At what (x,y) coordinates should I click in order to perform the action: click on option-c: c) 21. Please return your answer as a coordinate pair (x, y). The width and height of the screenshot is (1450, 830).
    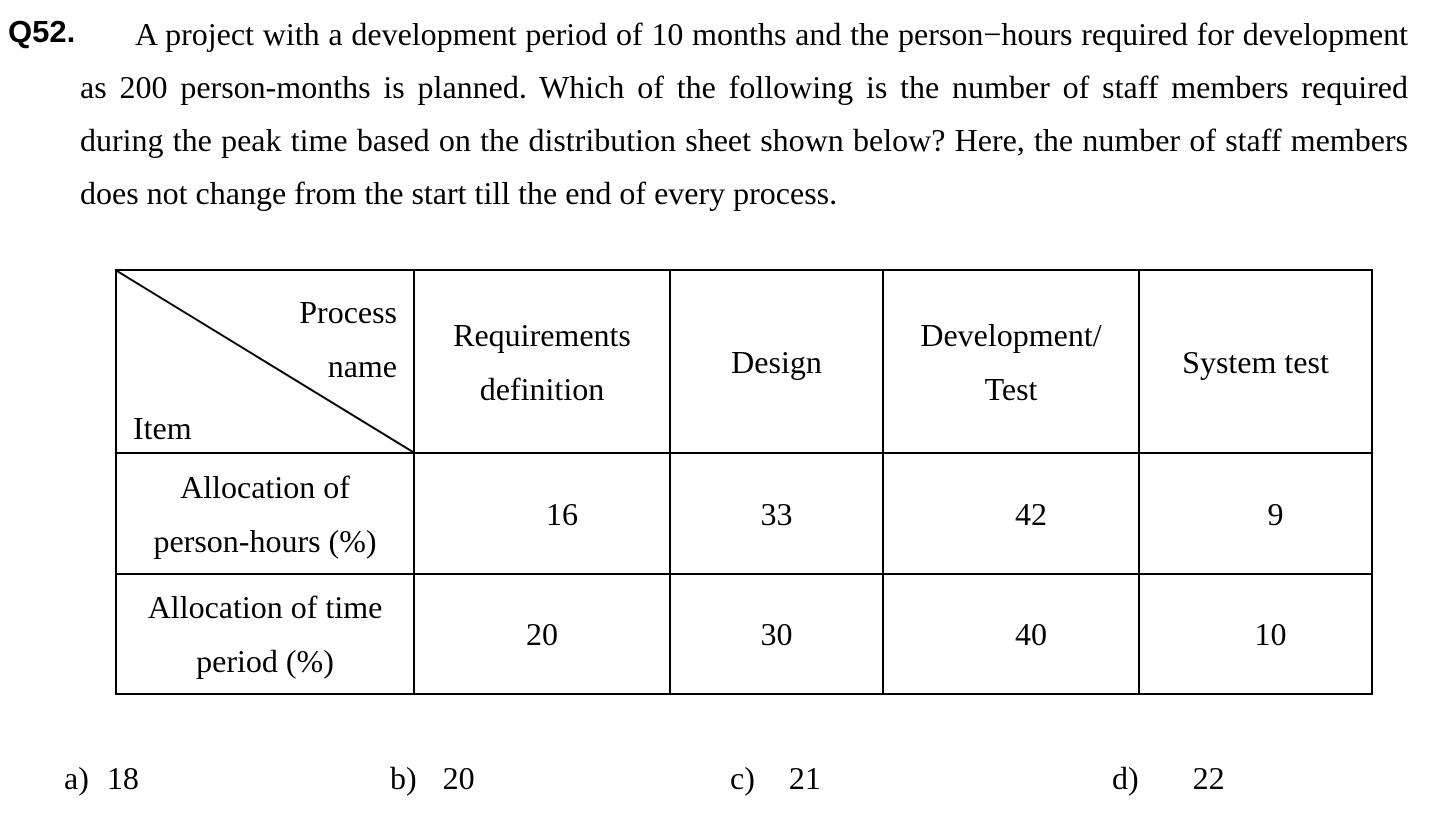
    Looking at the image, I should click on (775, 778).